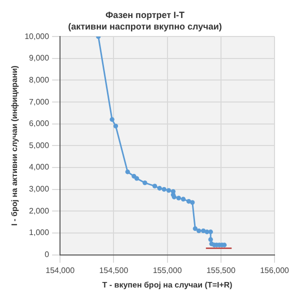 The width and height of the screenshot is (300, 300). I want to click on y-tick-label: 4,000, so click(39, 167).